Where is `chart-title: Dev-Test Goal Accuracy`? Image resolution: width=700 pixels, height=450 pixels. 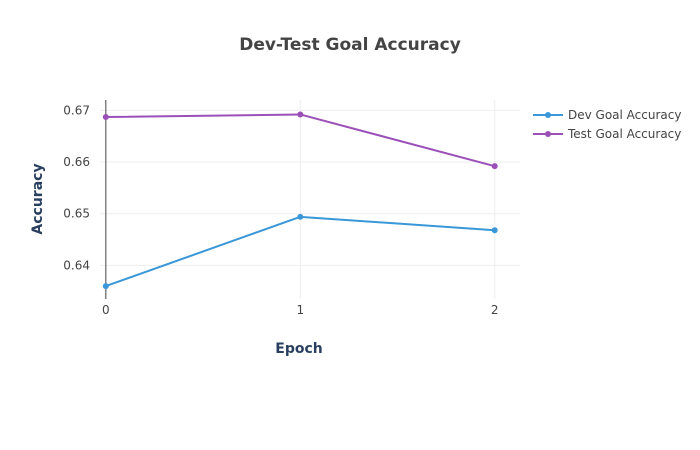 chart-title: Dev-Test Goal Accuracy is located at coordinates (350, 45).